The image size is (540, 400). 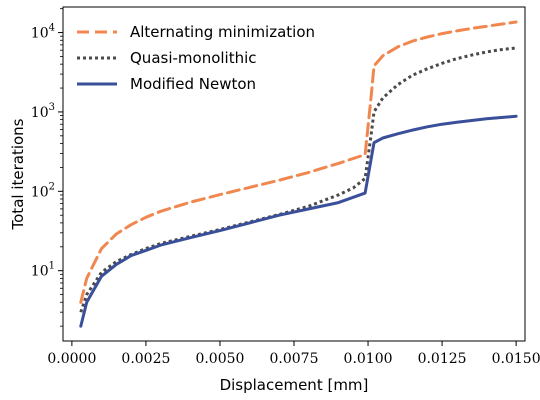 I want to click on x-tick-label: 0.0025, so click(x=145, y=359).